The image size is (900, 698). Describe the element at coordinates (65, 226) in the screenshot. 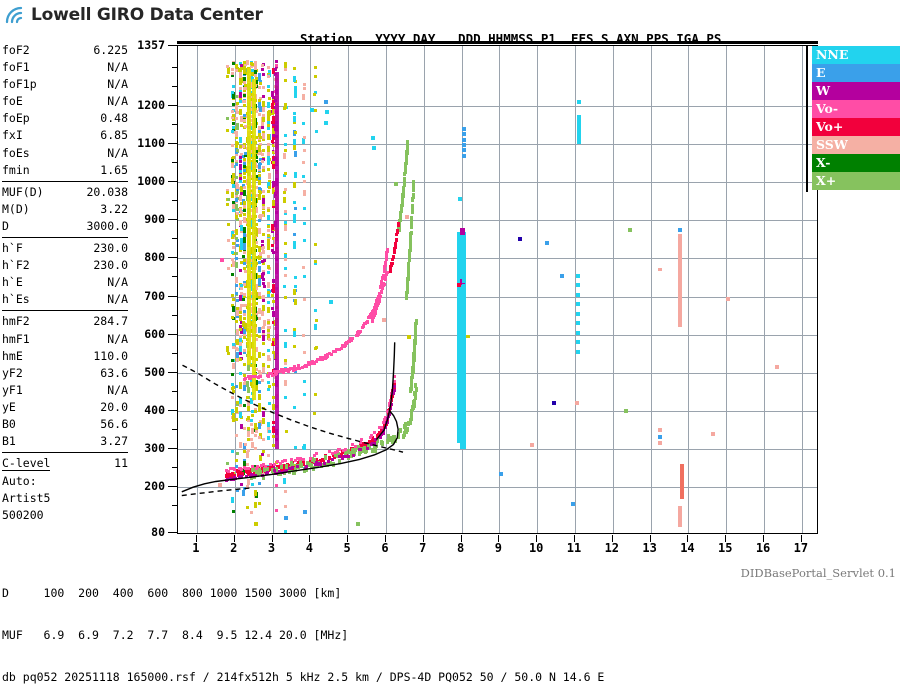

I see `param-row: D 3000.0` at that location.